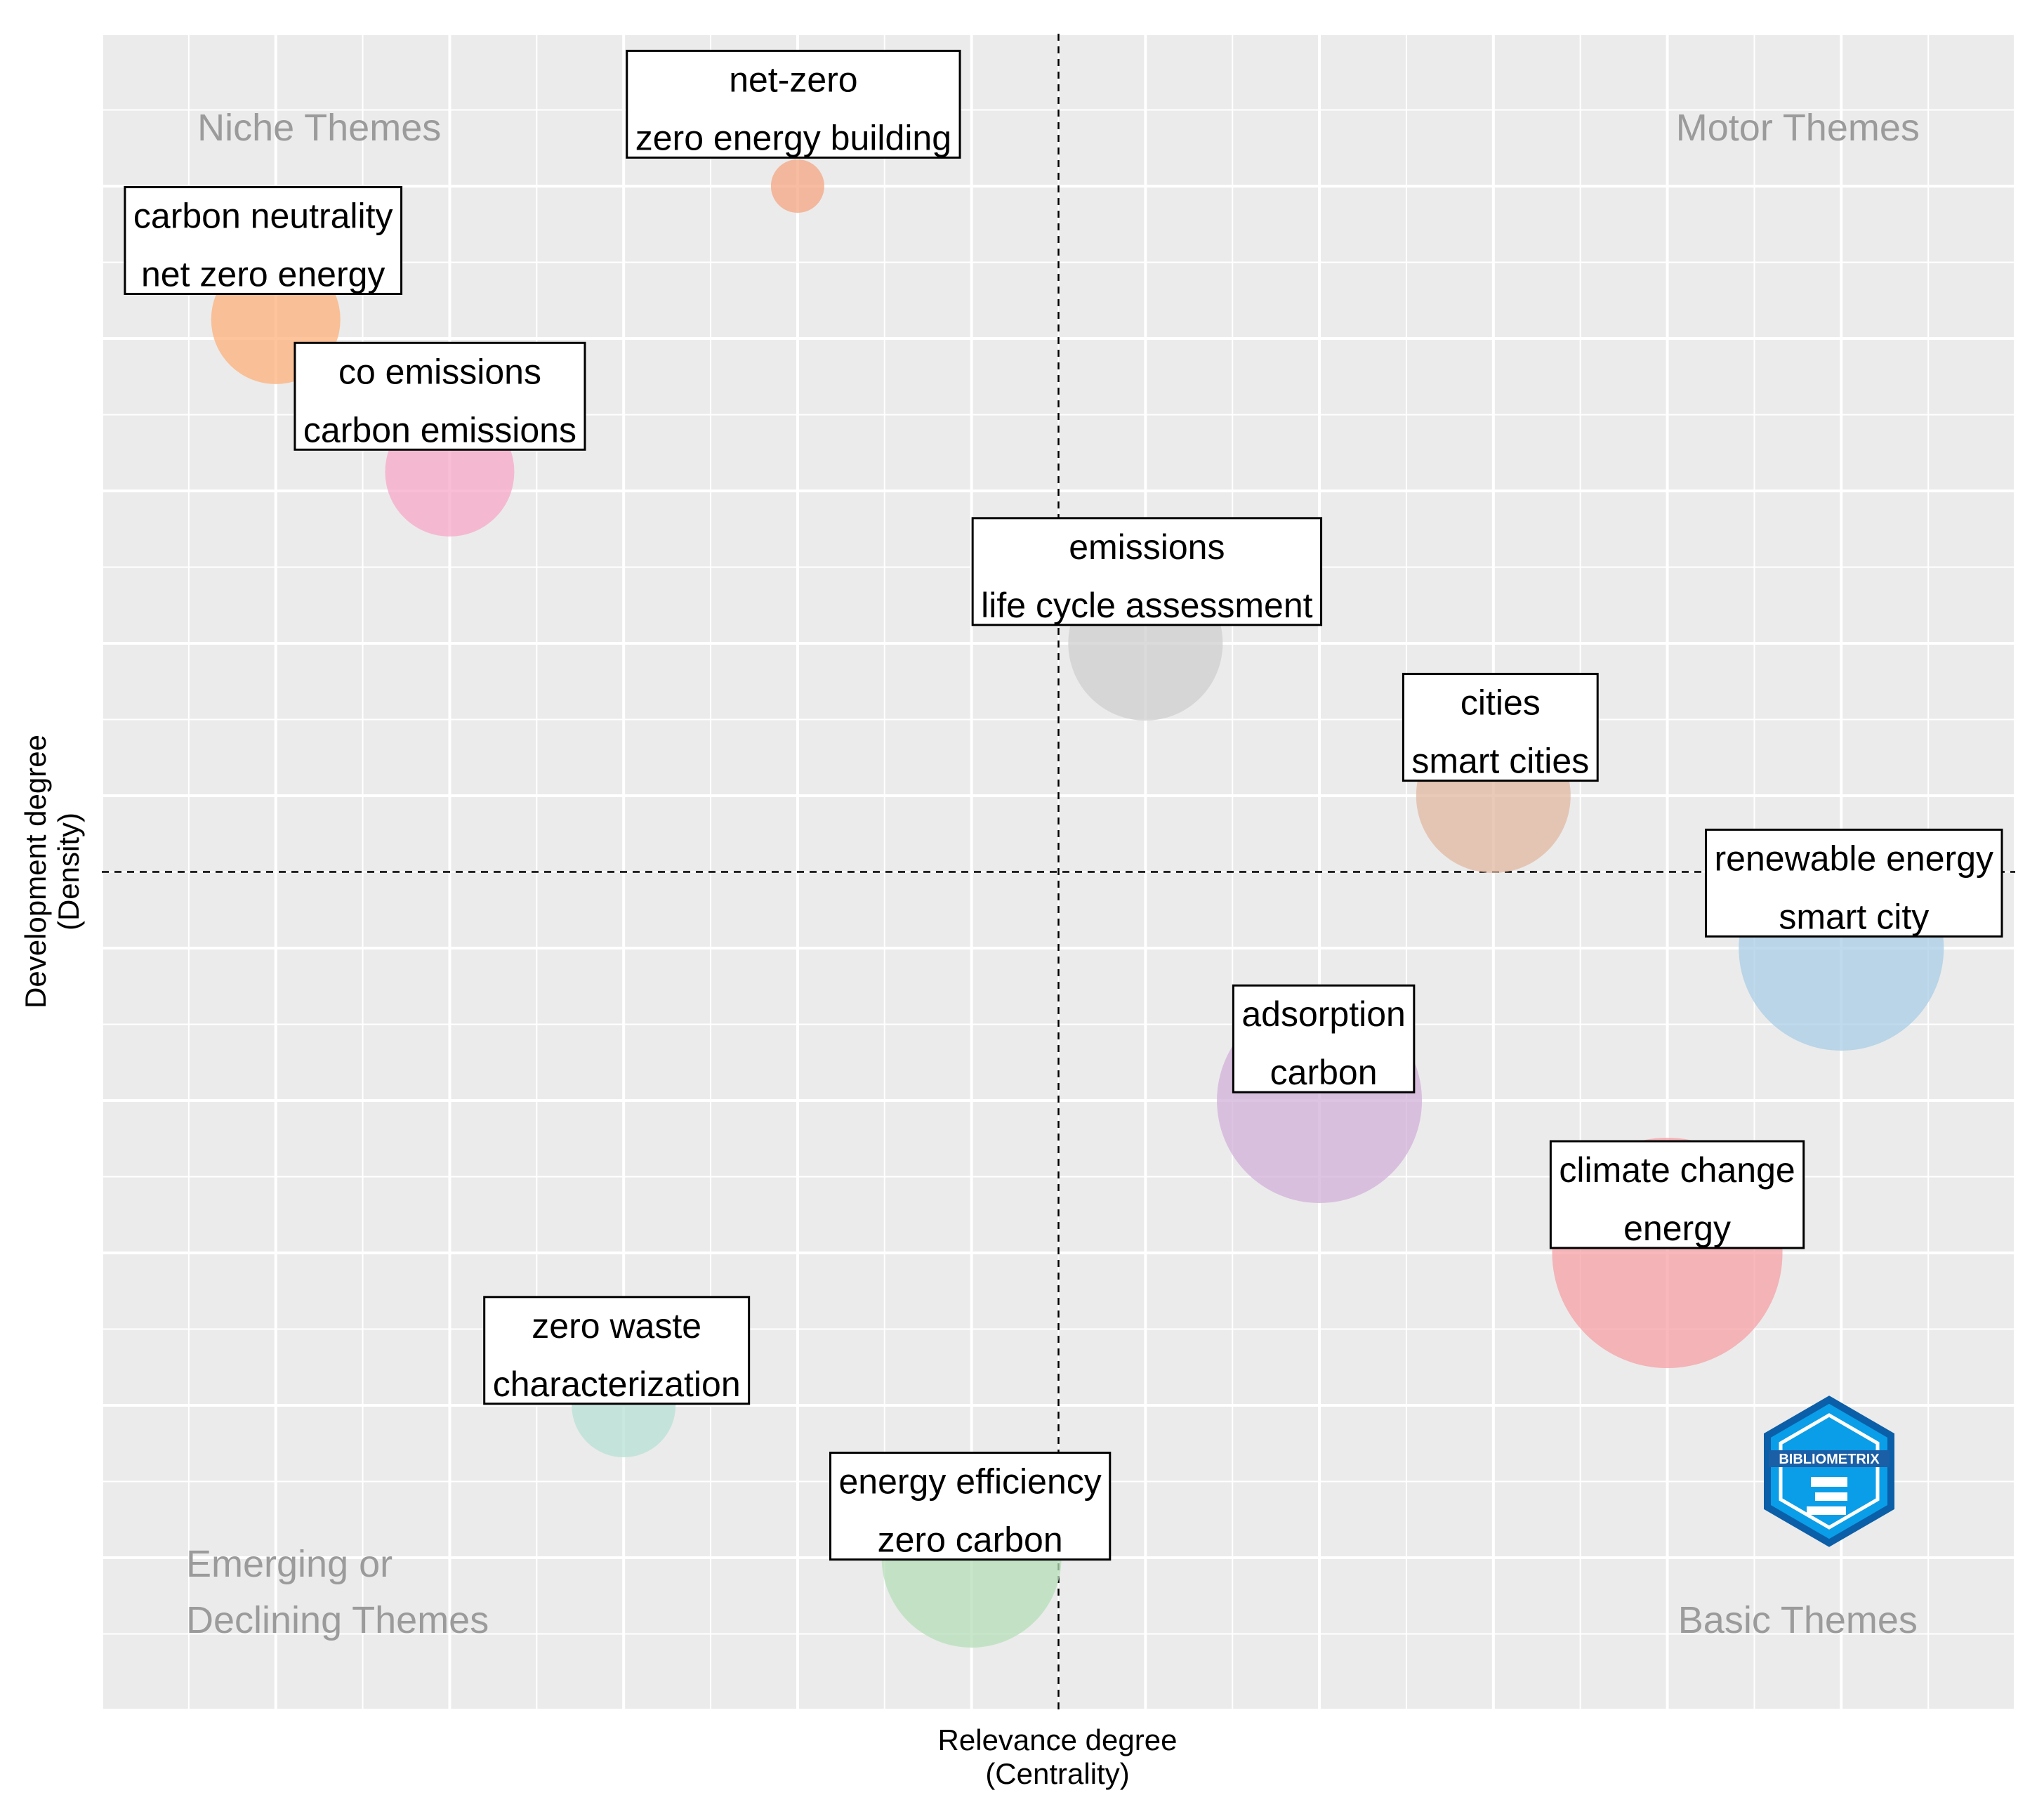  Describe the element at coordinates (1855, 859) in the screenshot. I see `cluster-label-text: renewable energy` at that location.